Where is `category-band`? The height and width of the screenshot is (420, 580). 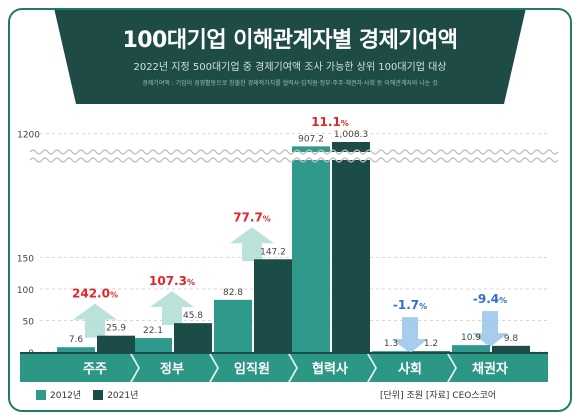 category-band is located at coordinates (284, 368).